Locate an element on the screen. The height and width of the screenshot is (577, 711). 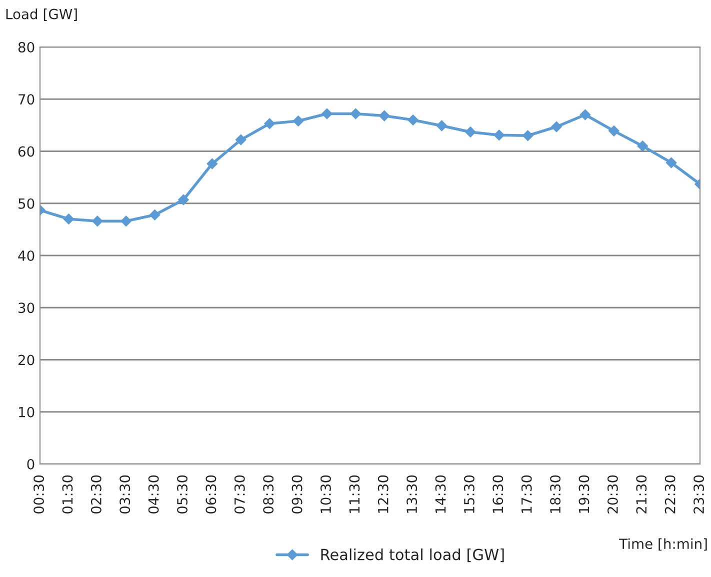
x-tick-label: 20:30 is located at coordinates (612, 494).